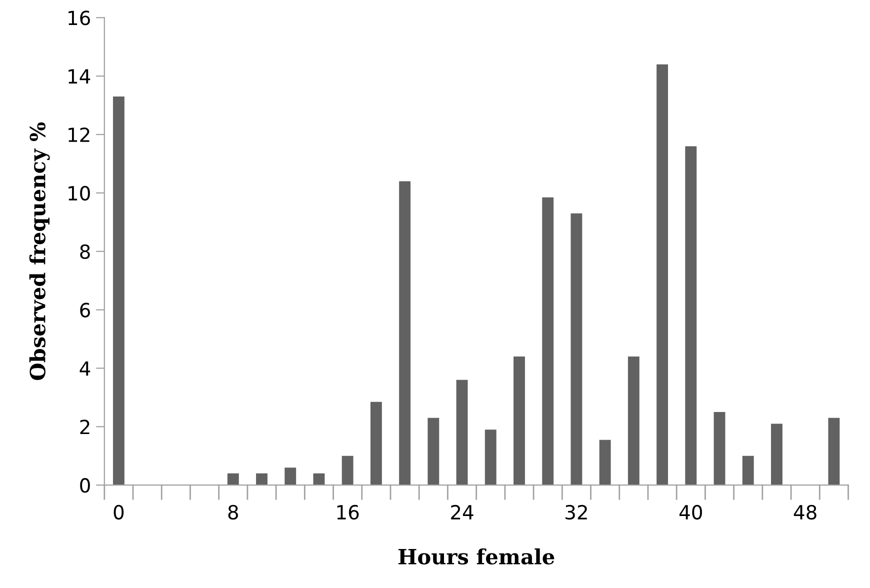  I want to click on y-axis-title: Observed frequency %, so click(39, 251).